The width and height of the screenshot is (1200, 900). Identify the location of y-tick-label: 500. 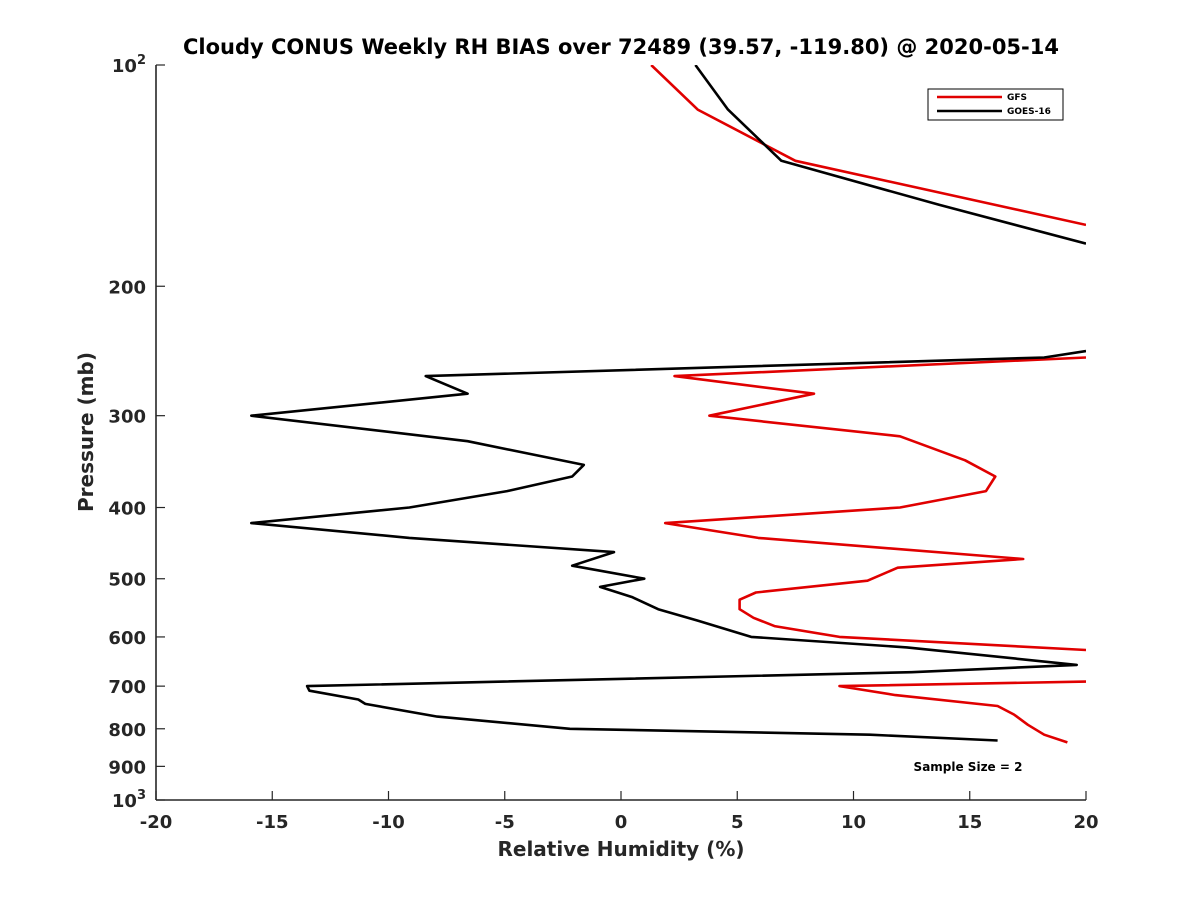
(127, 580).